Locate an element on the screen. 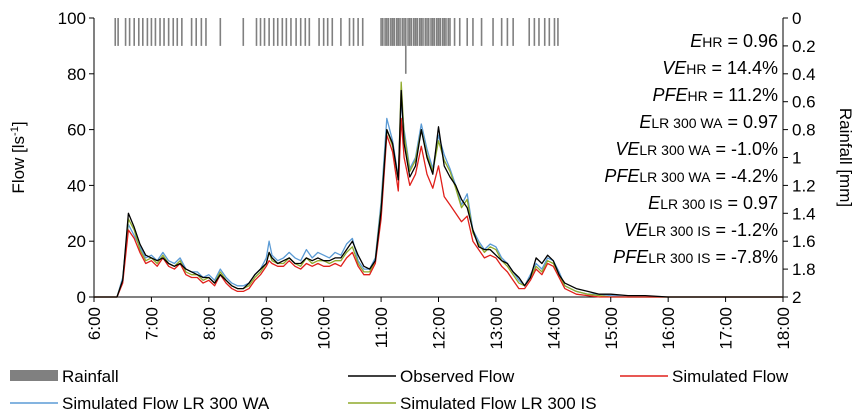 The width and height of the screenshot is (857, 420). stat-value: = 0.96 is located at coordinates (750, 41).